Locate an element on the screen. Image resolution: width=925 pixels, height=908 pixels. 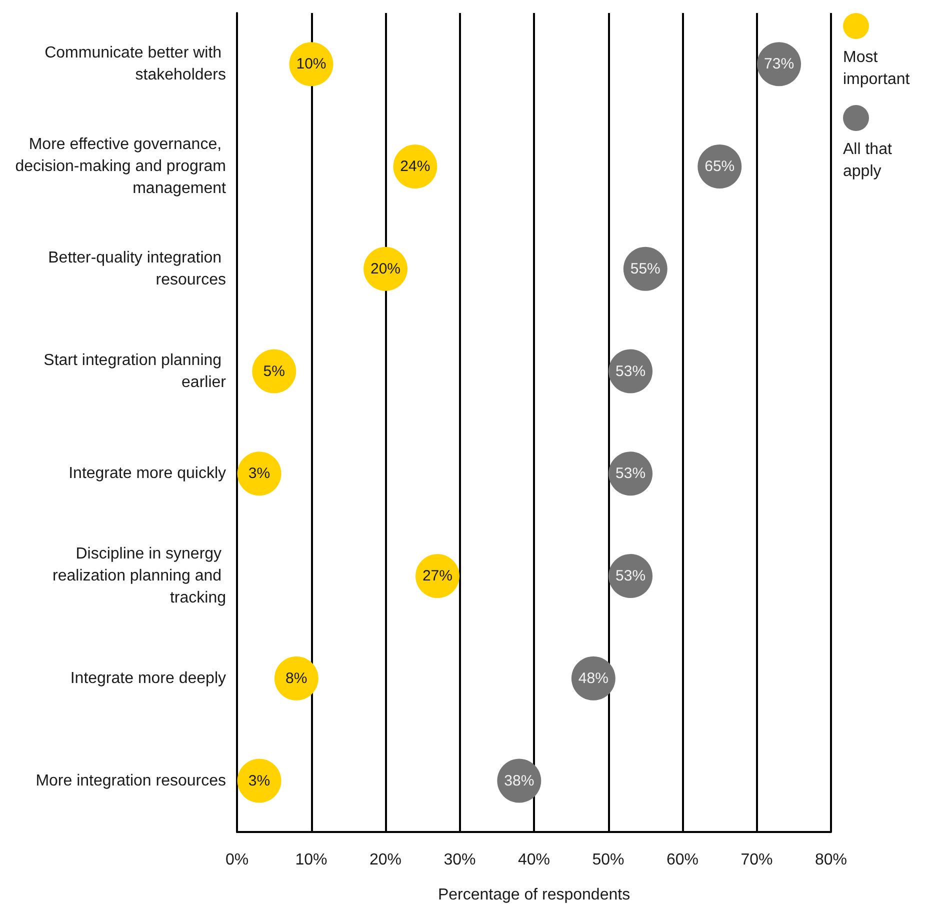
y-tick-label: More effective governance, decision-making and program management is located at coordinates (121, 167).